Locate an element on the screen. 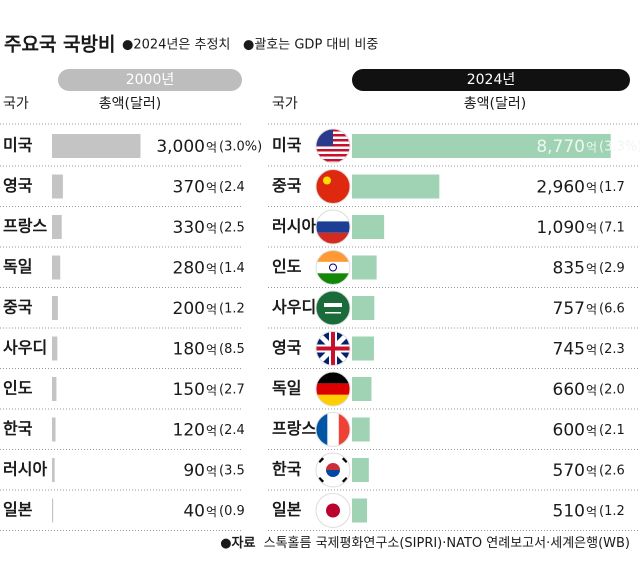 This screenshot has width=640, height=566. value-label: 745 is located at coordinates (569, 350).